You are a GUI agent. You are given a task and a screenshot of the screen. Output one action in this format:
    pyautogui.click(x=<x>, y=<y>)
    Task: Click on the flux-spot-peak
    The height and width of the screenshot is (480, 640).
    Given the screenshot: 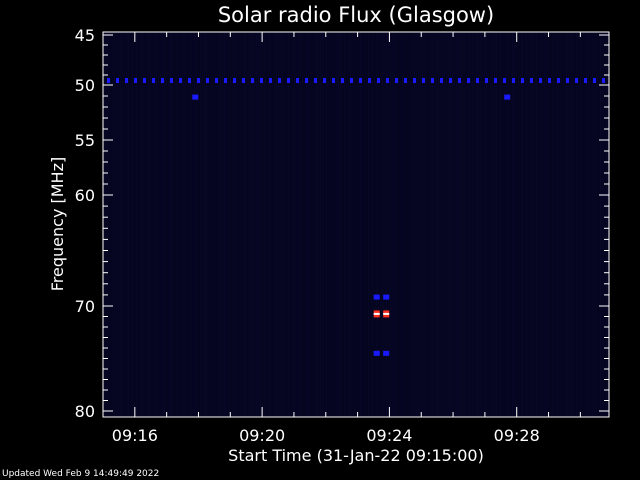 What is the action you would take?
    pyautogui.click(x=376, y=313)
    